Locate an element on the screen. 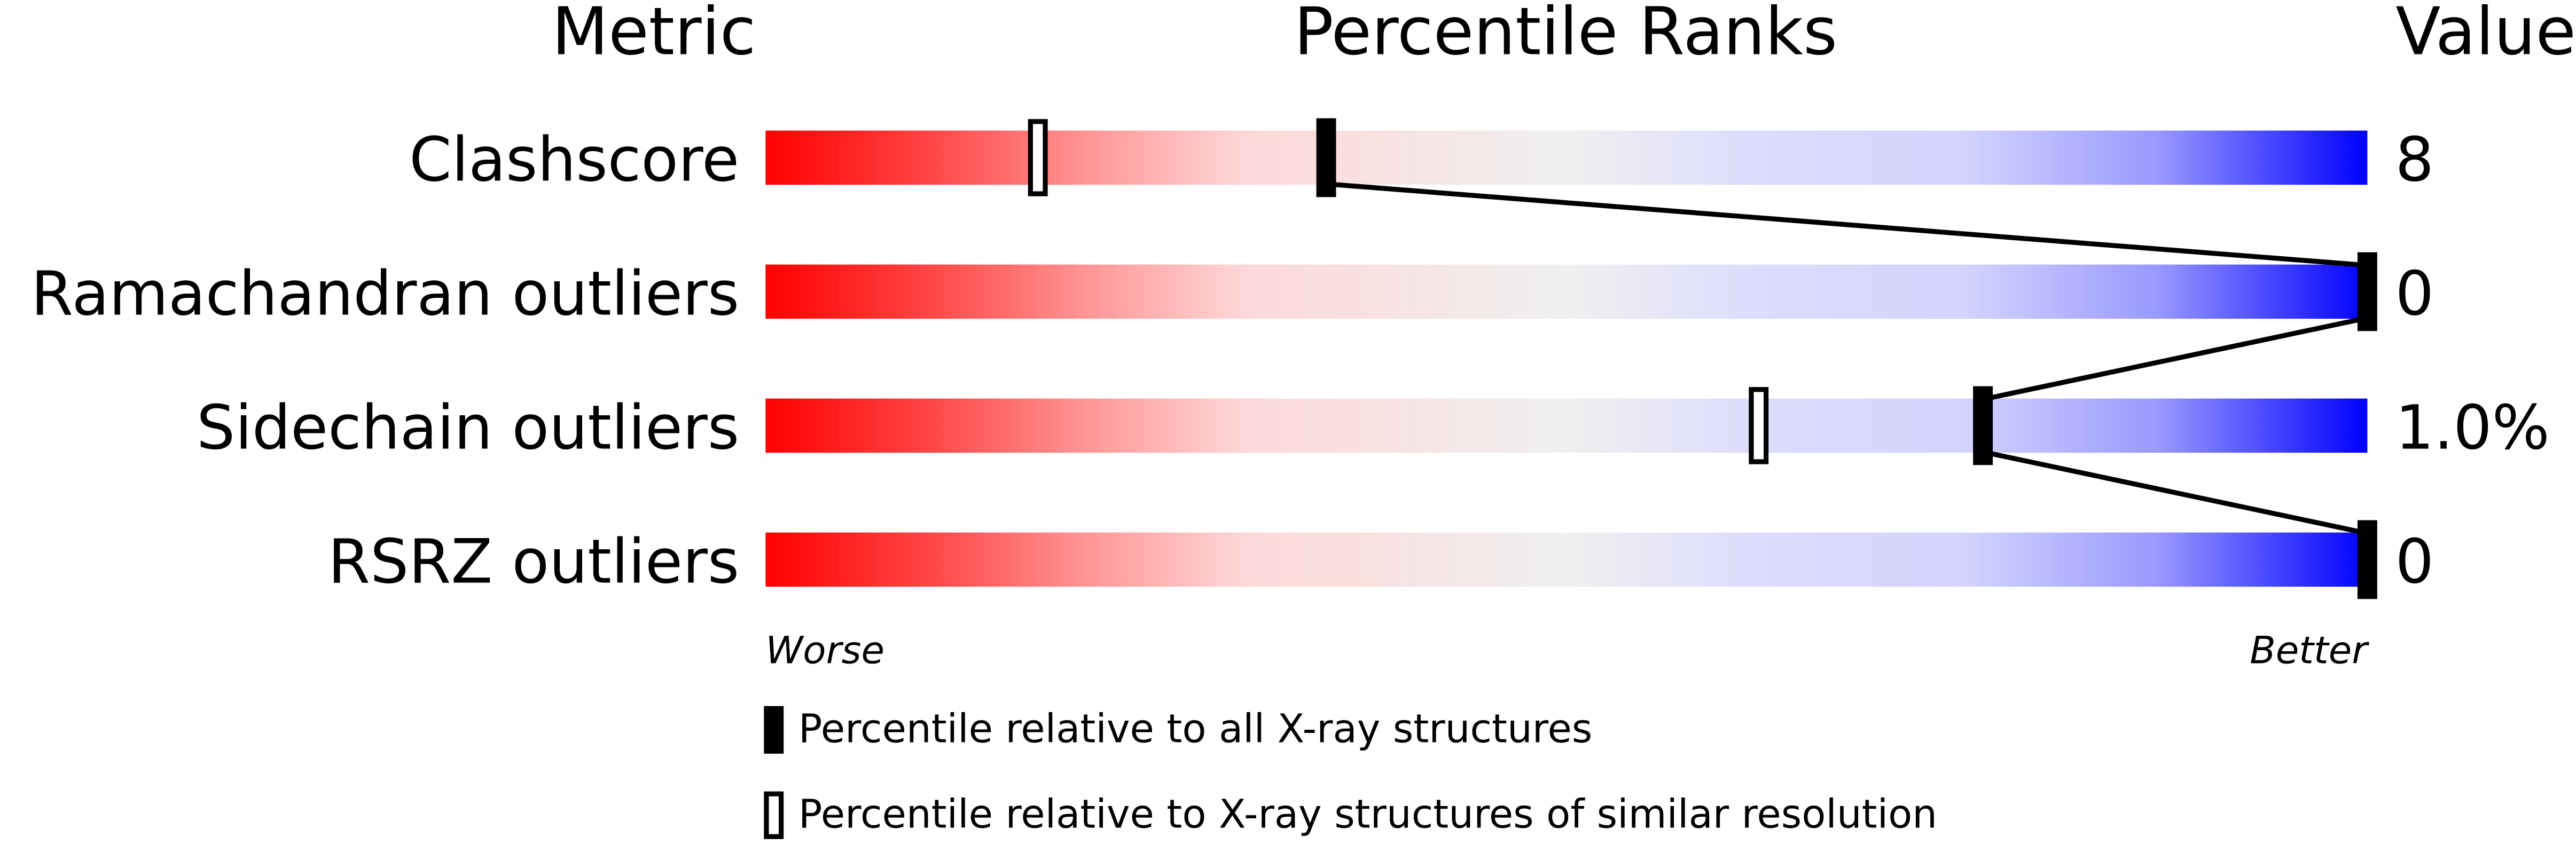 This screenshot has height=845, width=2576. header-value: Value is located at coordinates (2485, 35).